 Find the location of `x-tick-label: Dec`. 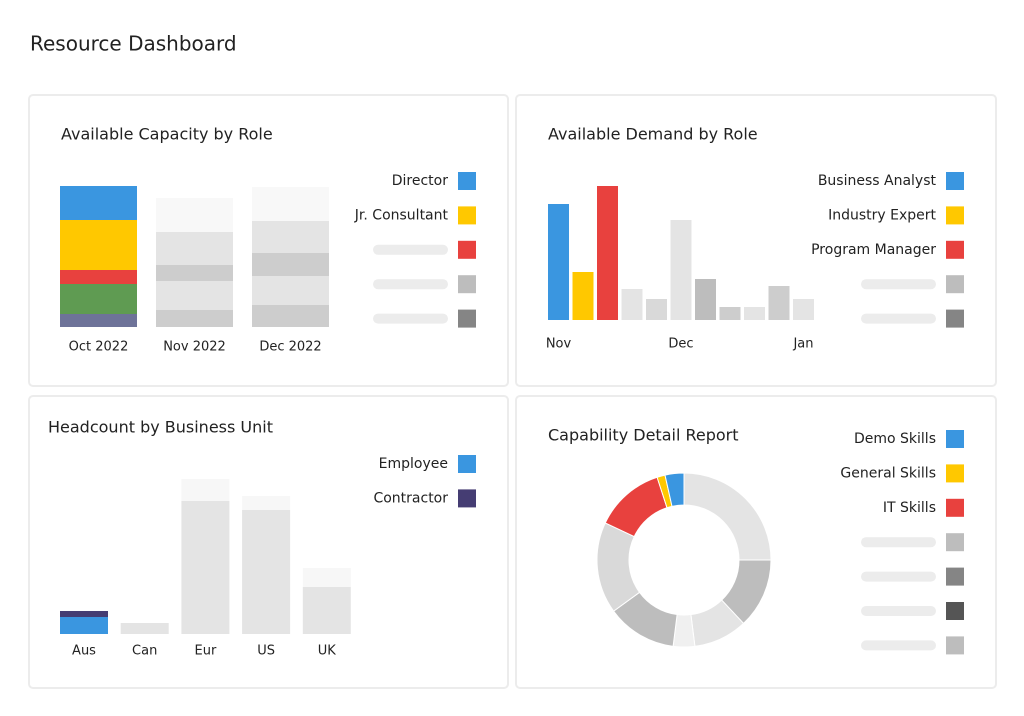

x-tick-label: Dec is located at coordinates (680, 344).